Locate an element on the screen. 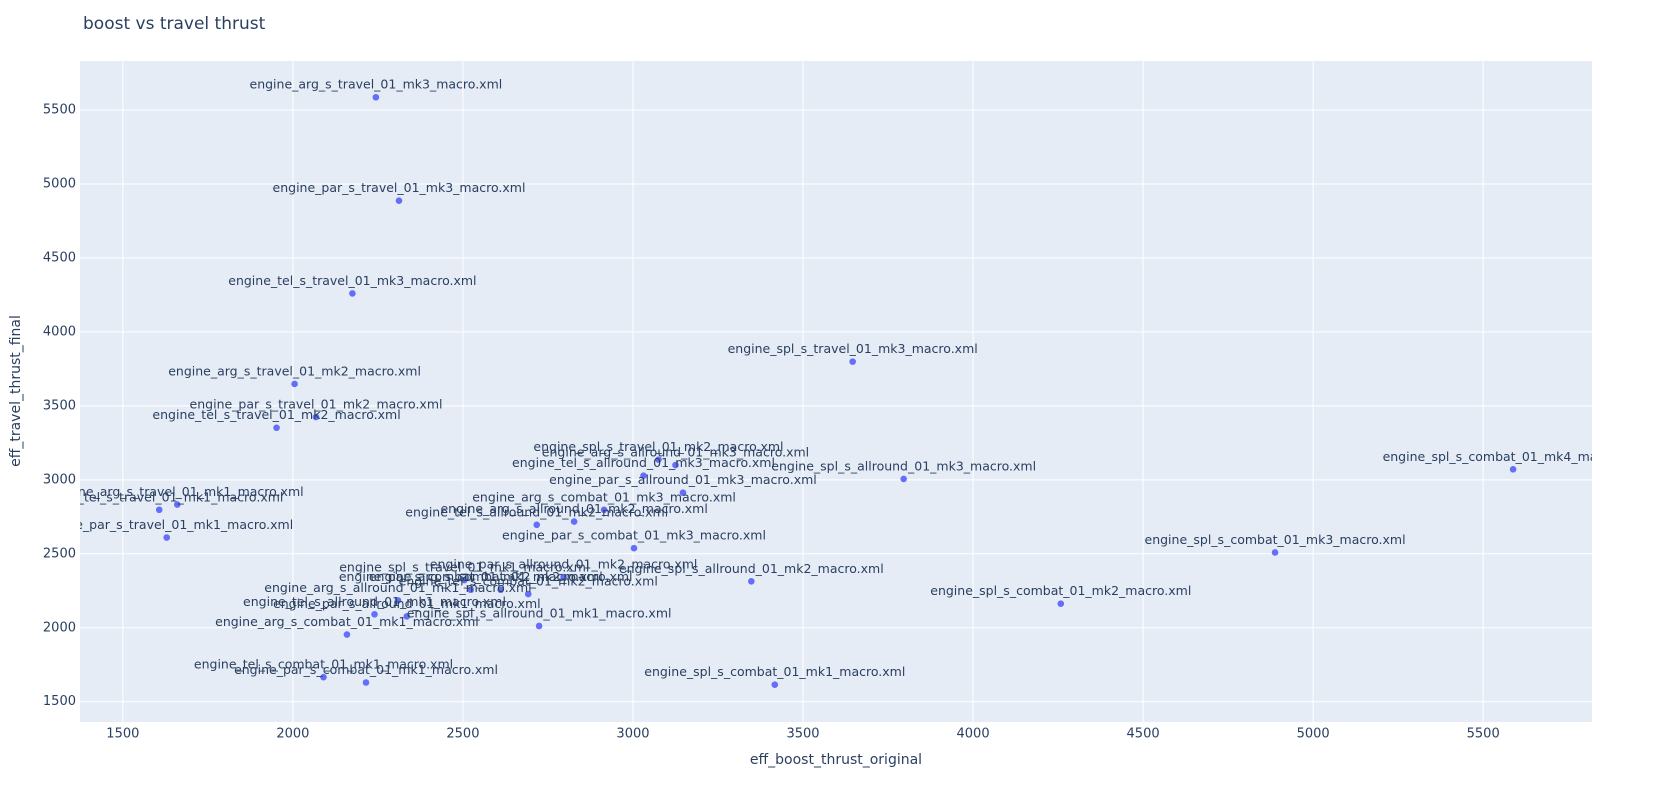 The height and width of the screenshot is (804, 1665). point-label: engine_arg_s_allround_01_mk2_macro.xml is located at coordinates (573, 508).